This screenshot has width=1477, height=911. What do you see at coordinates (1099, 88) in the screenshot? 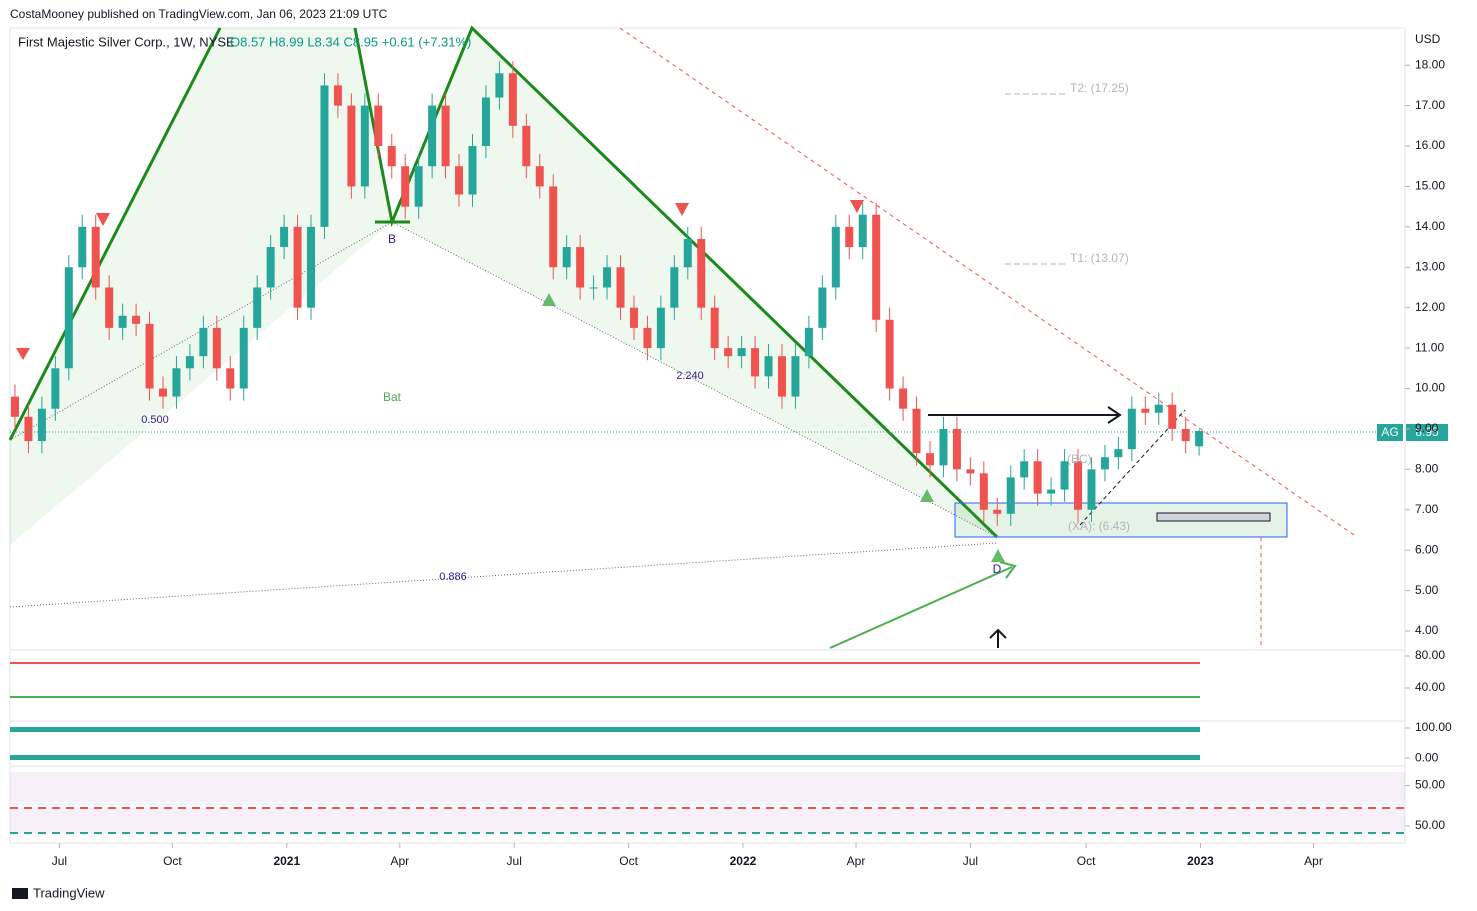
I see `target-label: T2: (17.25)` at bounding box center [1099, 88].